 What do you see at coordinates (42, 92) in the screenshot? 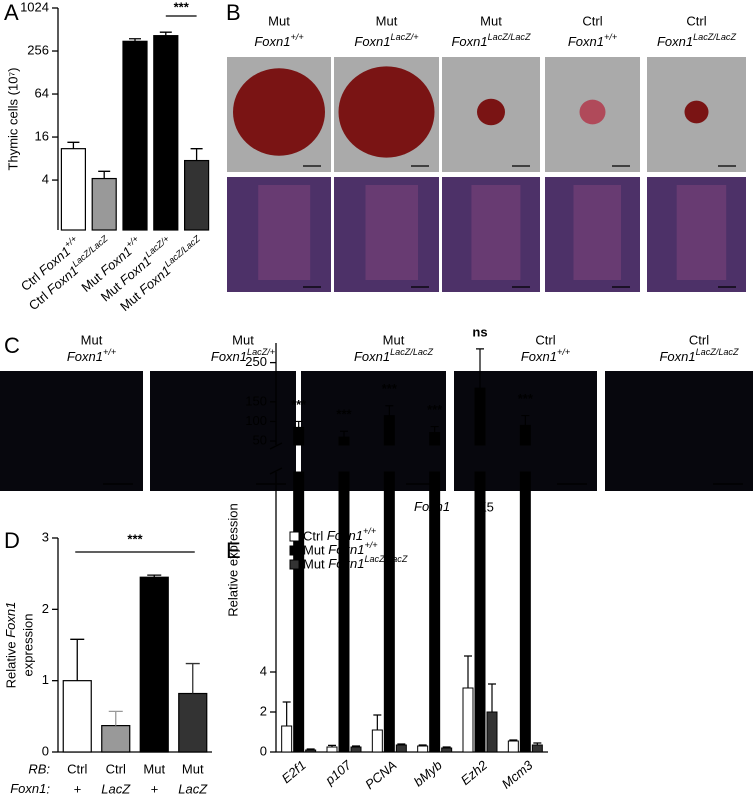
I see `y-tick-label: 64` at bounding box center [42, 92].